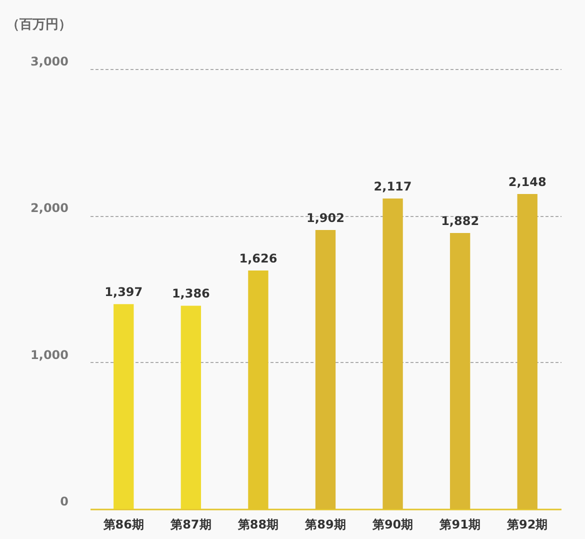 The width and height of the screenshot is (585, 555). What do you see at coordinates (123, 292) in the screenshot?
I see `data-label: 1,397` at bounding box center [123, 292].